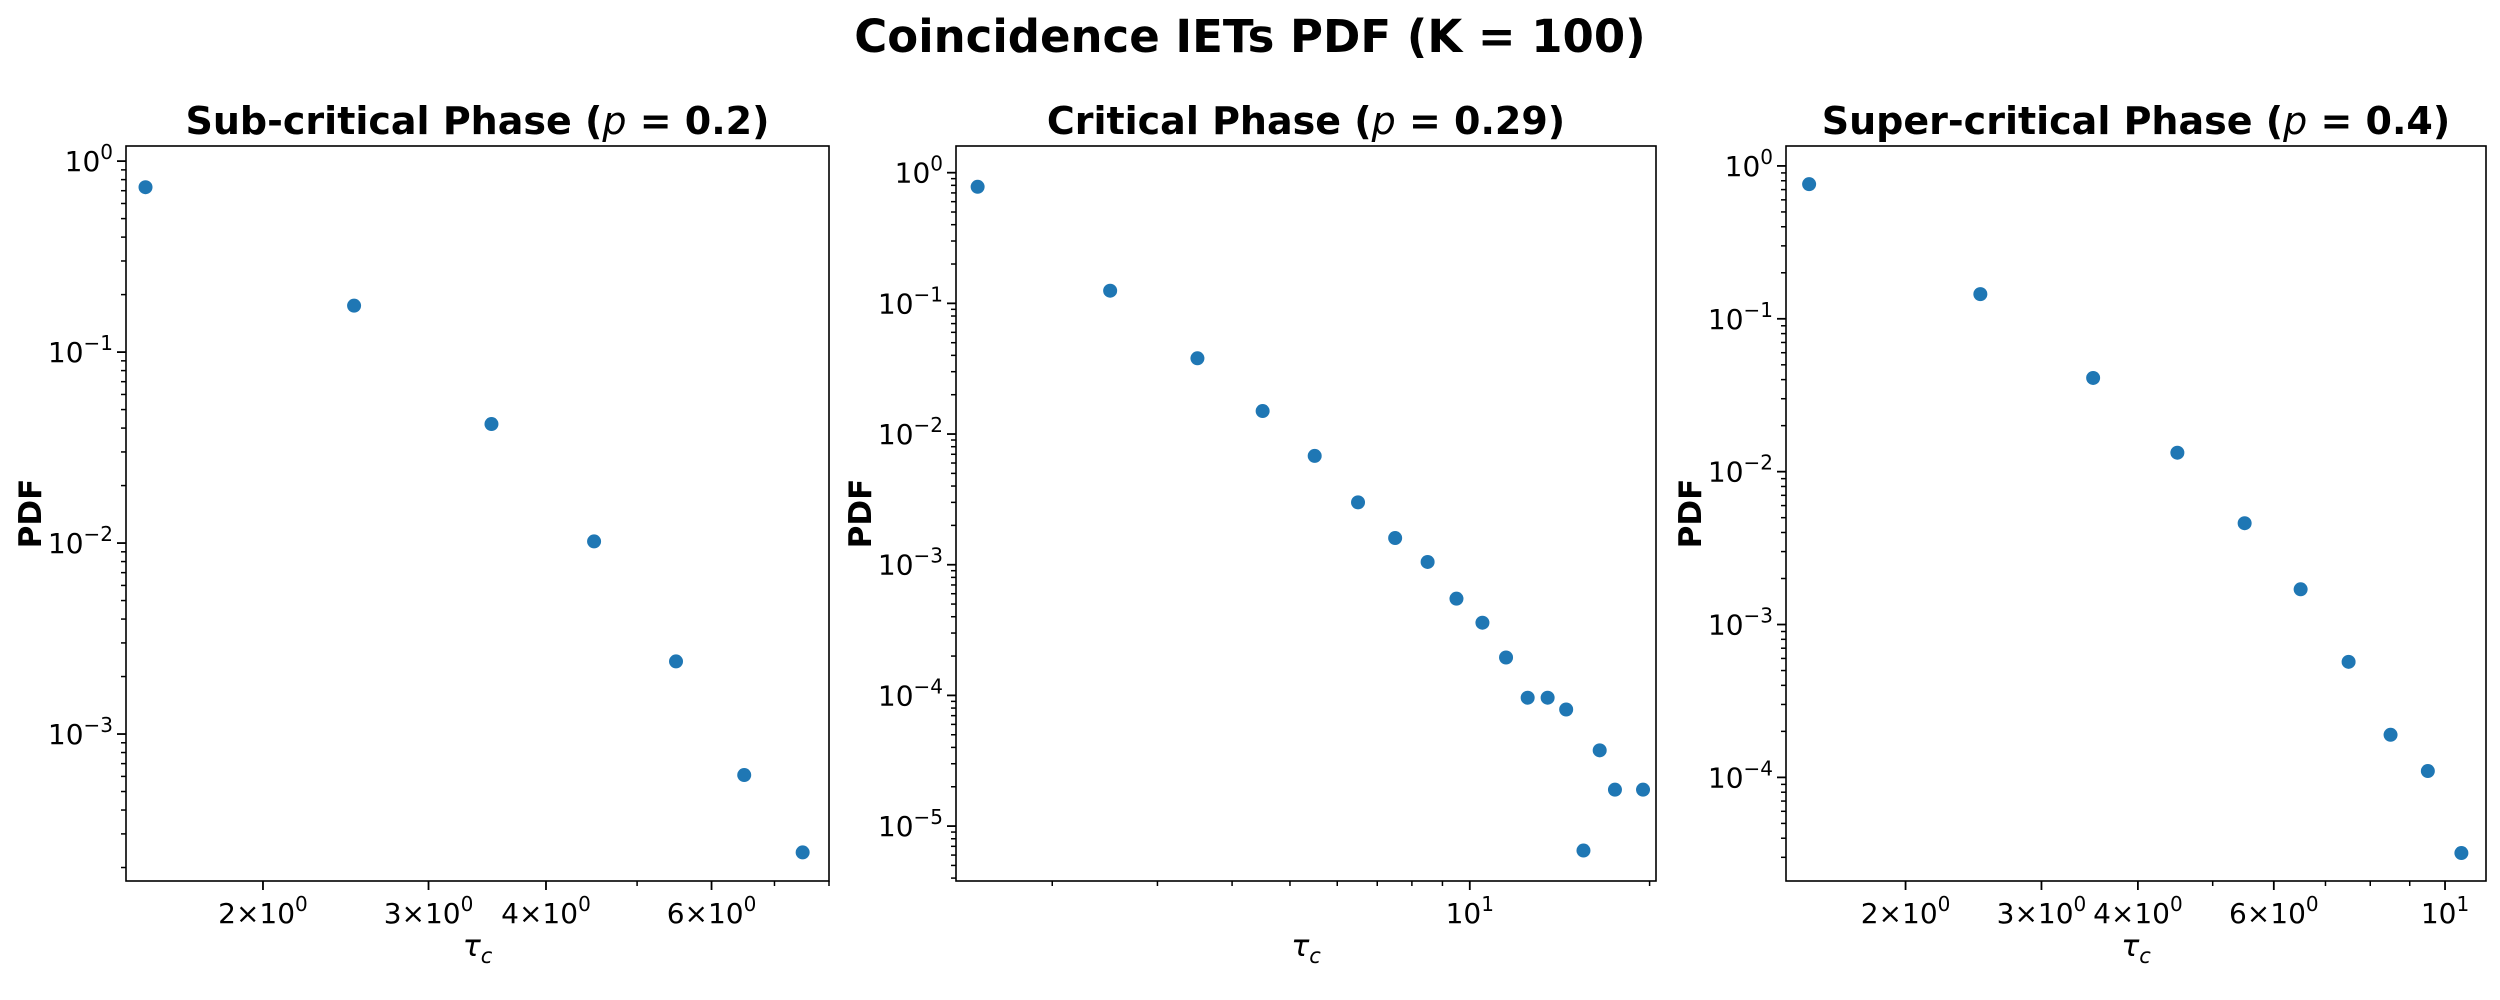 This screenshot has height=1000, width=2500. What do you see at coordinates (910, 824) in the screenshot?
I see `y-tick-label: 10⁻⁵` at bounding box center [910, 824].